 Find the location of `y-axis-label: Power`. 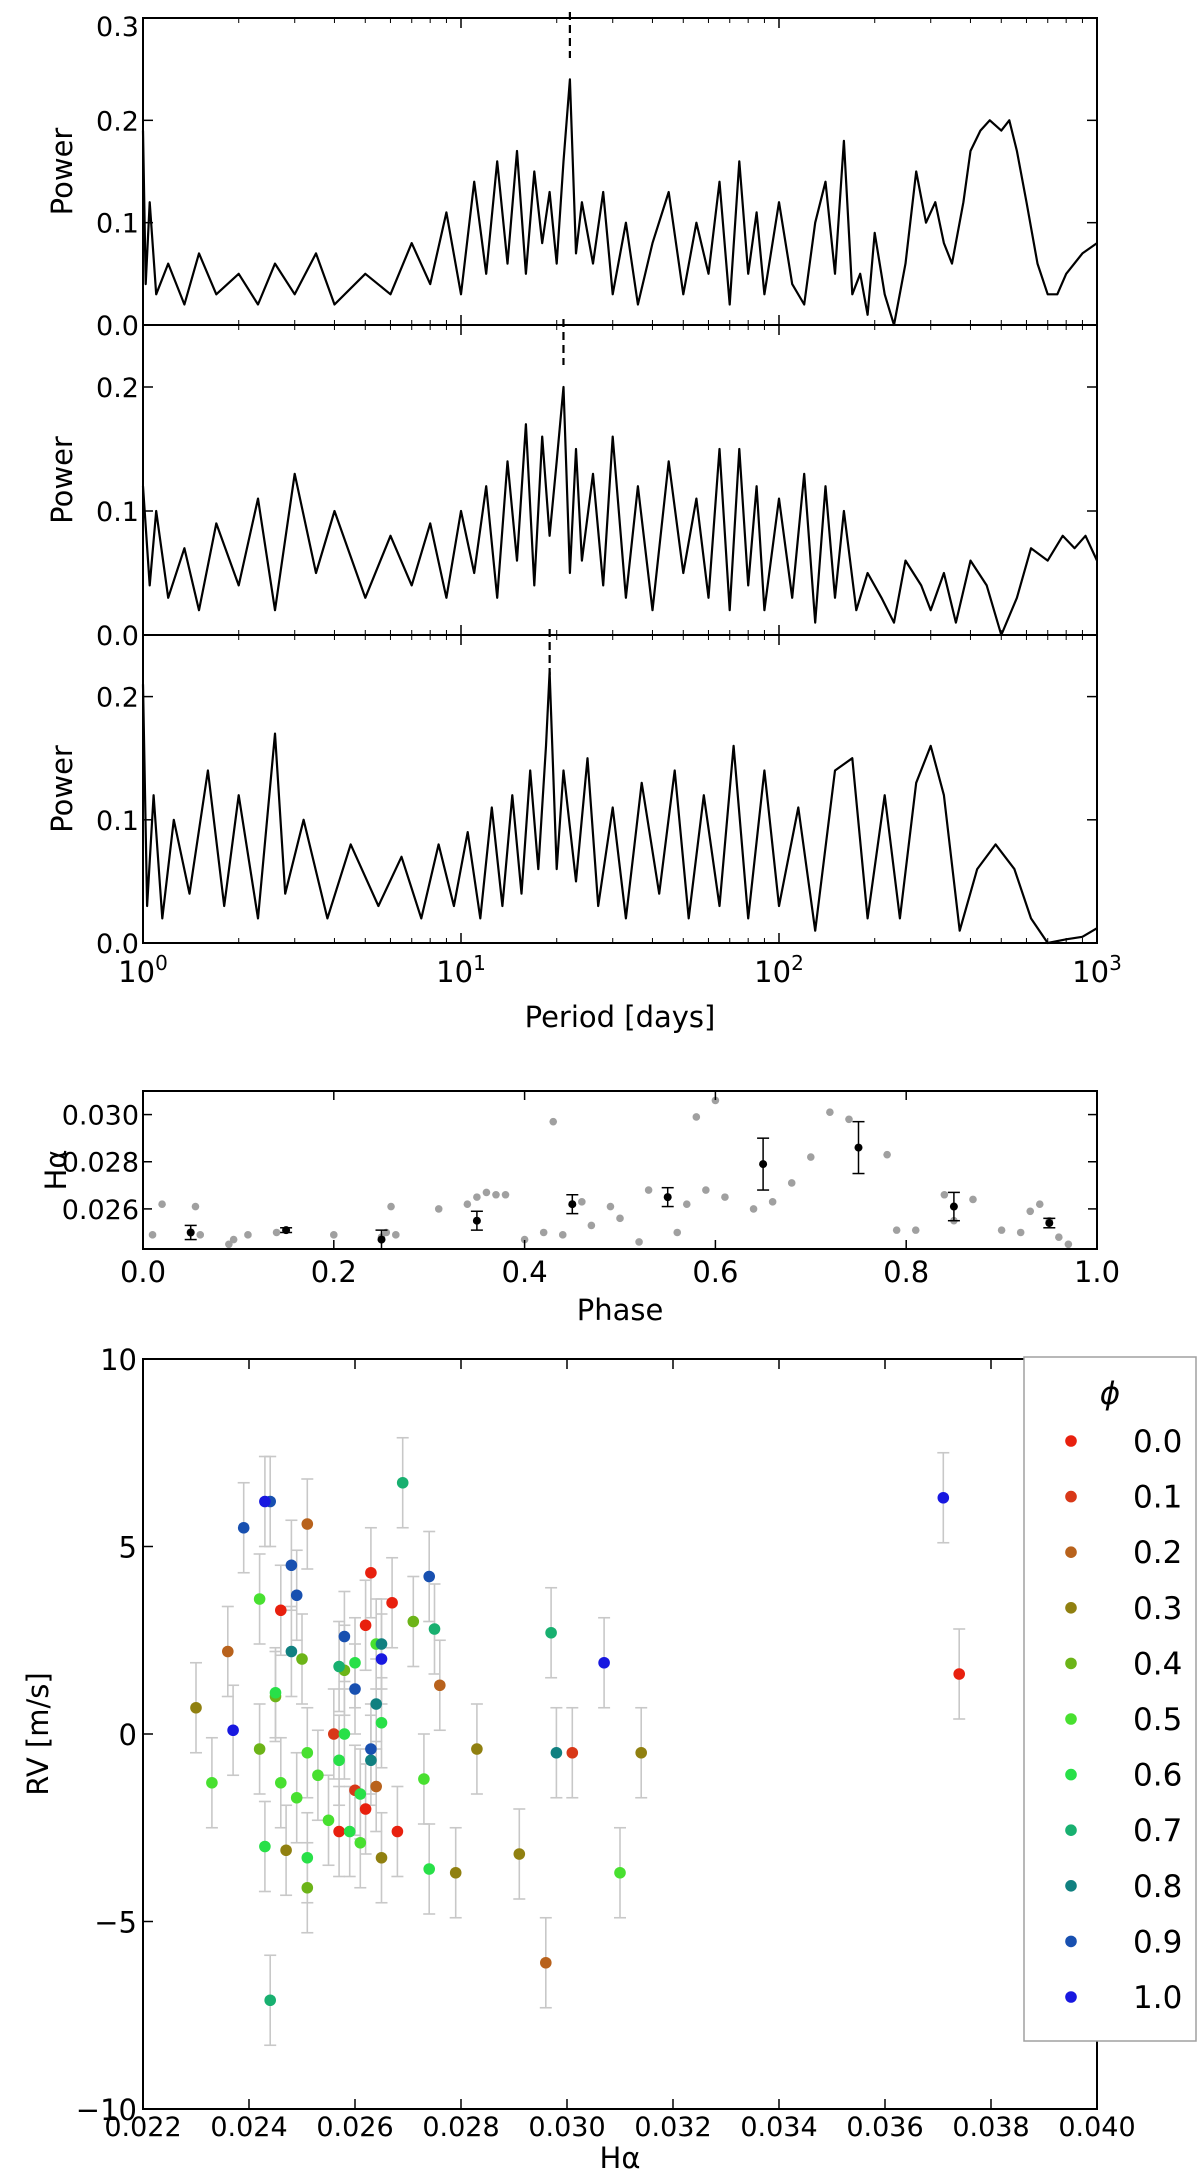

y-axis-label: Power is located at coordinates (62, 789).